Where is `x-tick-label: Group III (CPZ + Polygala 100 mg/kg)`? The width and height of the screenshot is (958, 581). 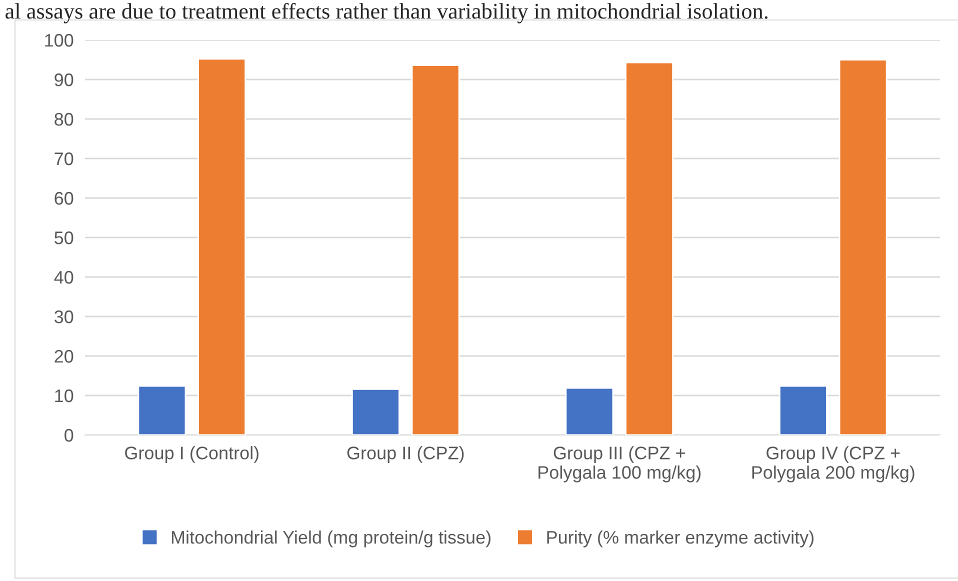
x-tick-label: Group III (CPZ + Polygala 100 mg/kg) is located at coordinates (619, 464).